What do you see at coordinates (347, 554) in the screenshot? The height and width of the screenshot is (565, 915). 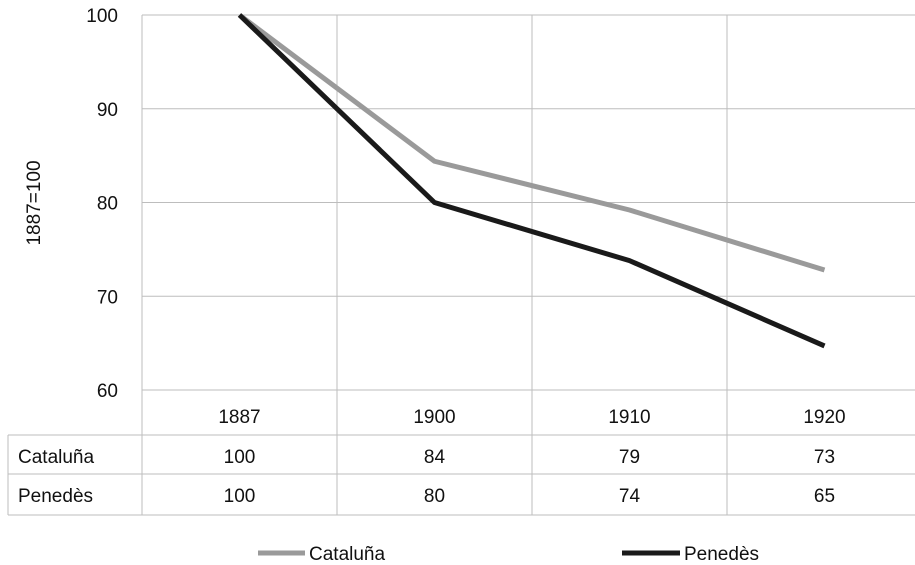 I see `legend-label: Cataluña` at bounding box center [347, 554].